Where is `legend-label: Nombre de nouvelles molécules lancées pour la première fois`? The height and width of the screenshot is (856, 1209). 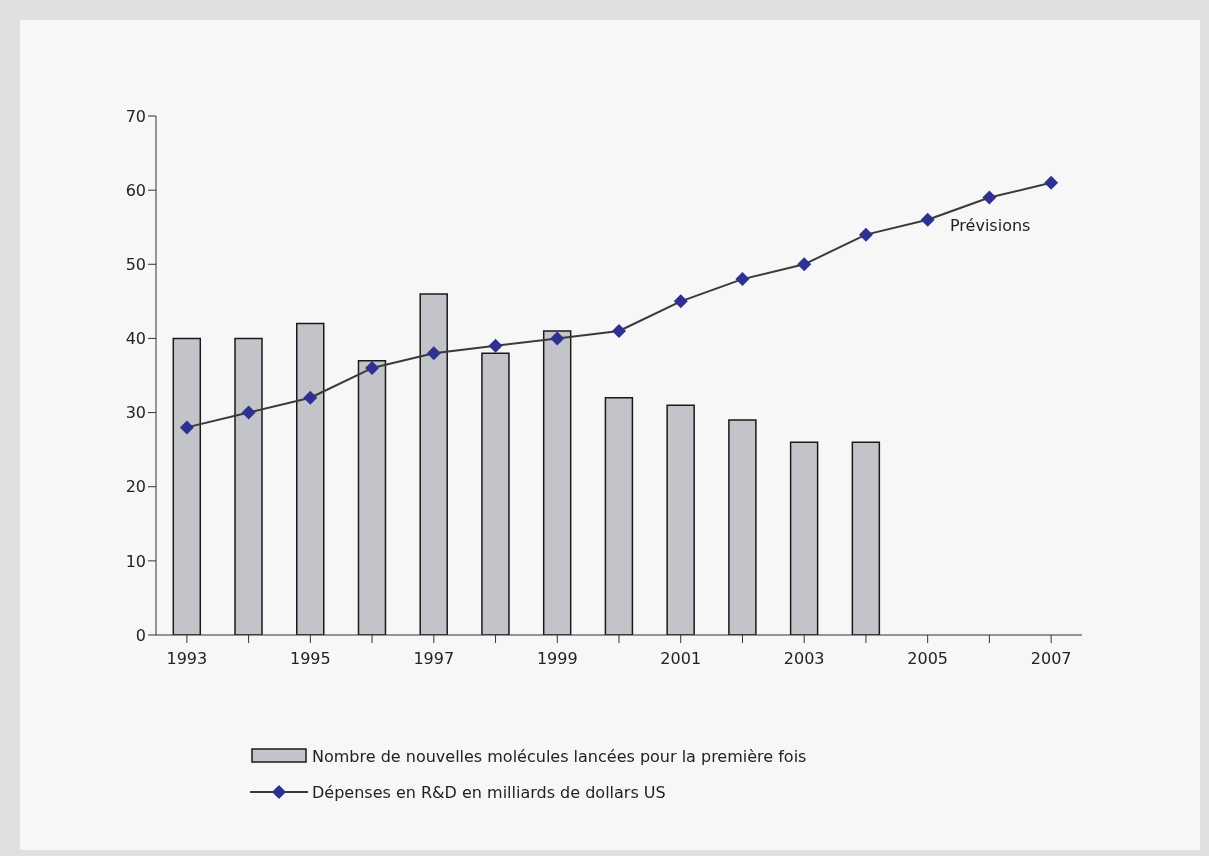 legend-label: Nombre de nouvelles molécules lancées pour la première fois is located at coordinates (559, 756).